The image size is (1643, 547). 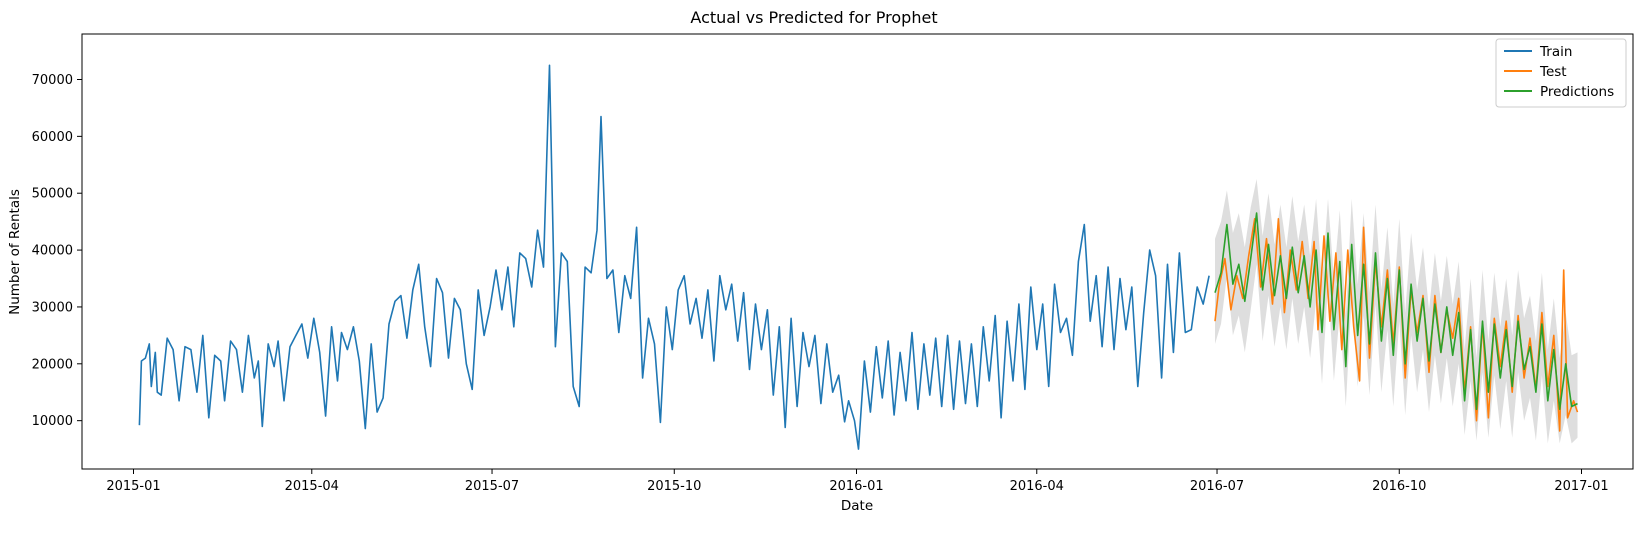 What do you see at coordinates (52, 421) in the screenshot?
I see `y-tick-label: 10000` at bounding box center [52, 421].